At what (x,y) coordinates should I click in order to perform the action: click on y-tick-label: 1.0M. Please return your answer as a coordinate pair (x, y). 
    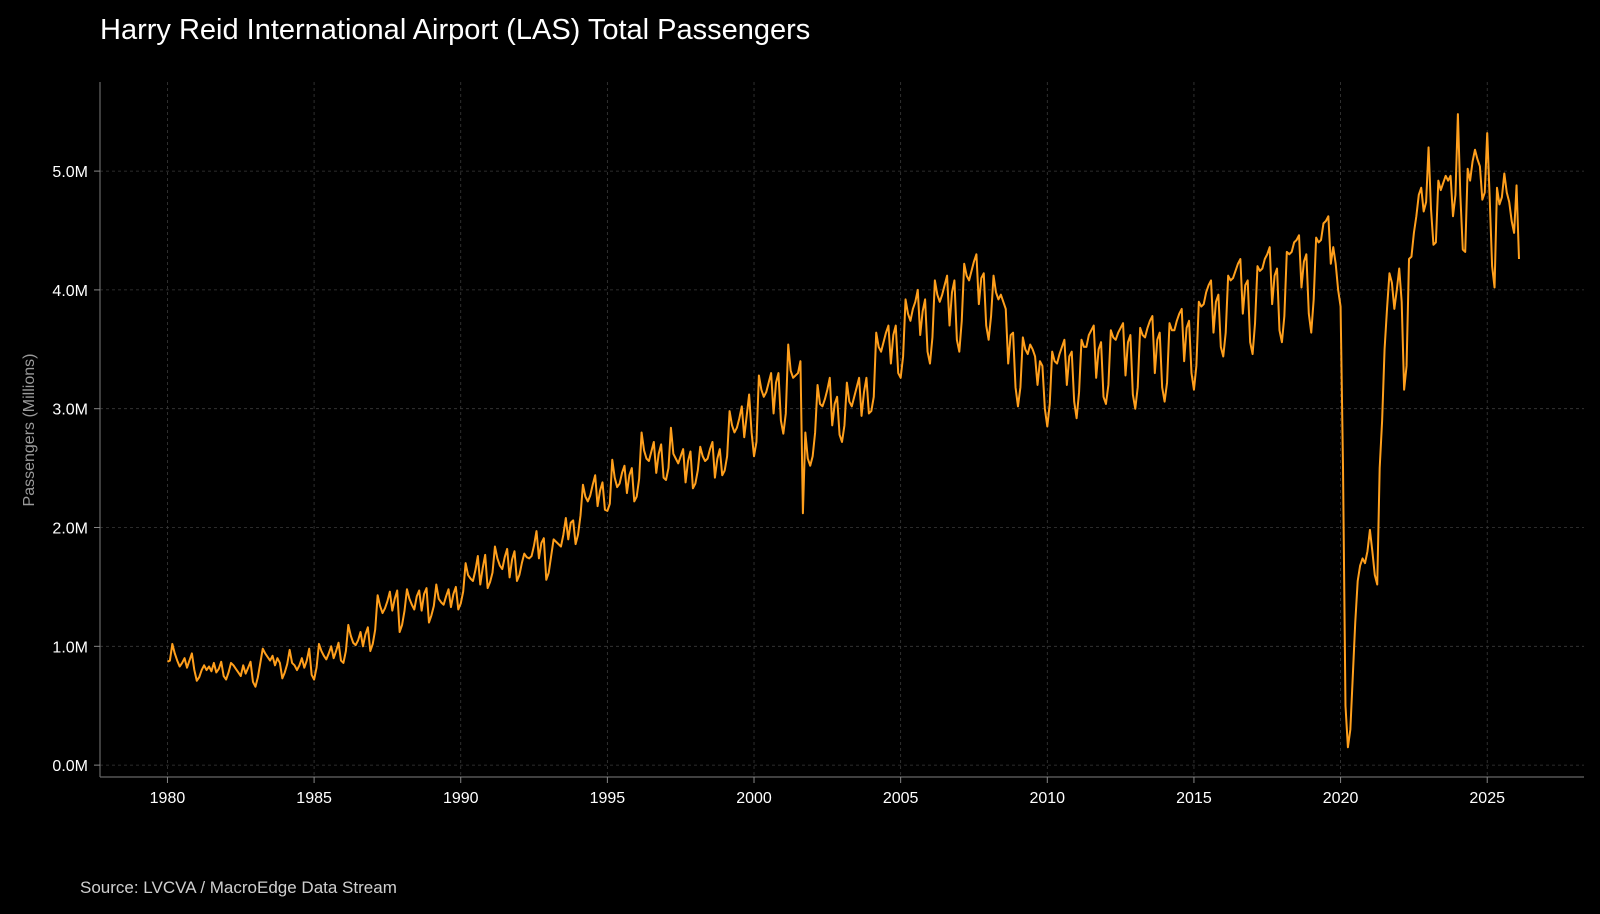
    Looking at the image, I should click on (70, 647).